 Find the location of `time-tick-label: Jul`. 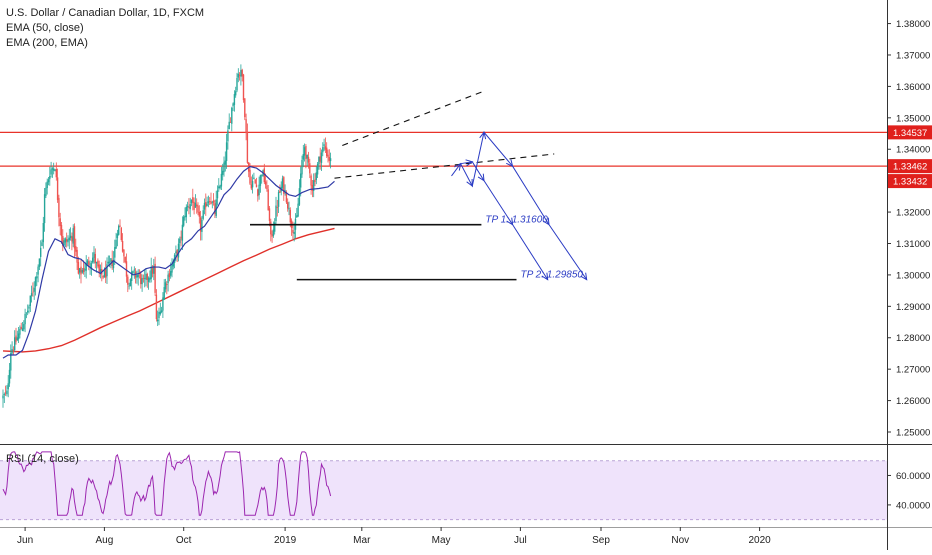

time-tick-label: Jul is located at coordinates (520, 540).